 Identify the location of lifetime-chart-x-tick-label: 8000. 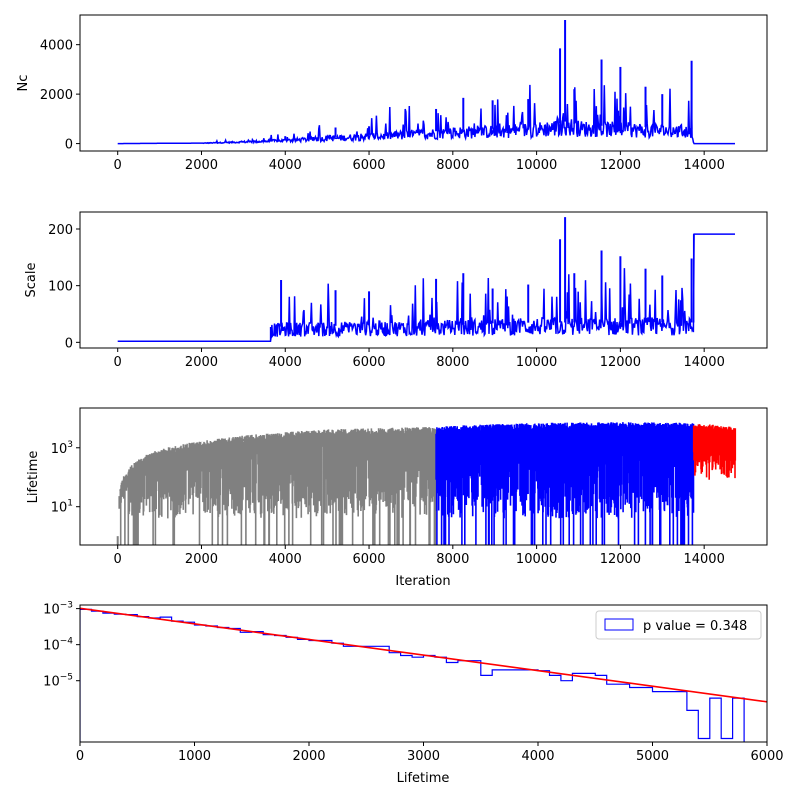
(452, 559).